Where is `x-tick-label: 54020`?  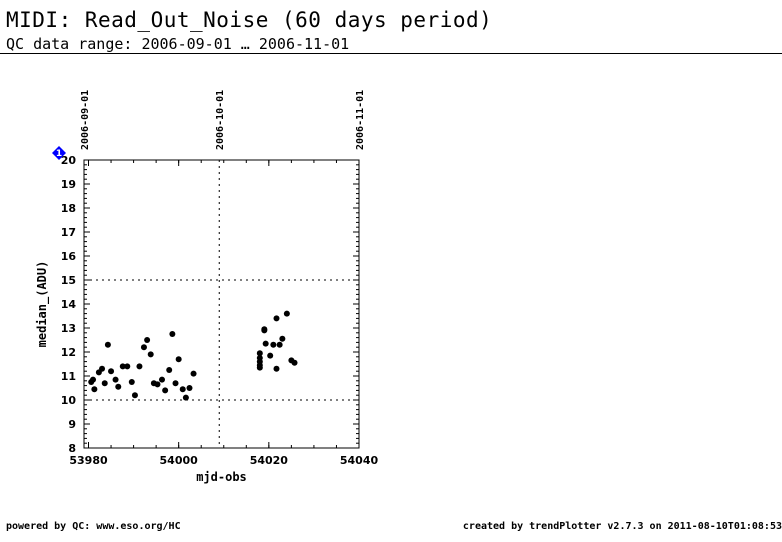
x-tick-label: 54020 is located at coordinates (269, 460).